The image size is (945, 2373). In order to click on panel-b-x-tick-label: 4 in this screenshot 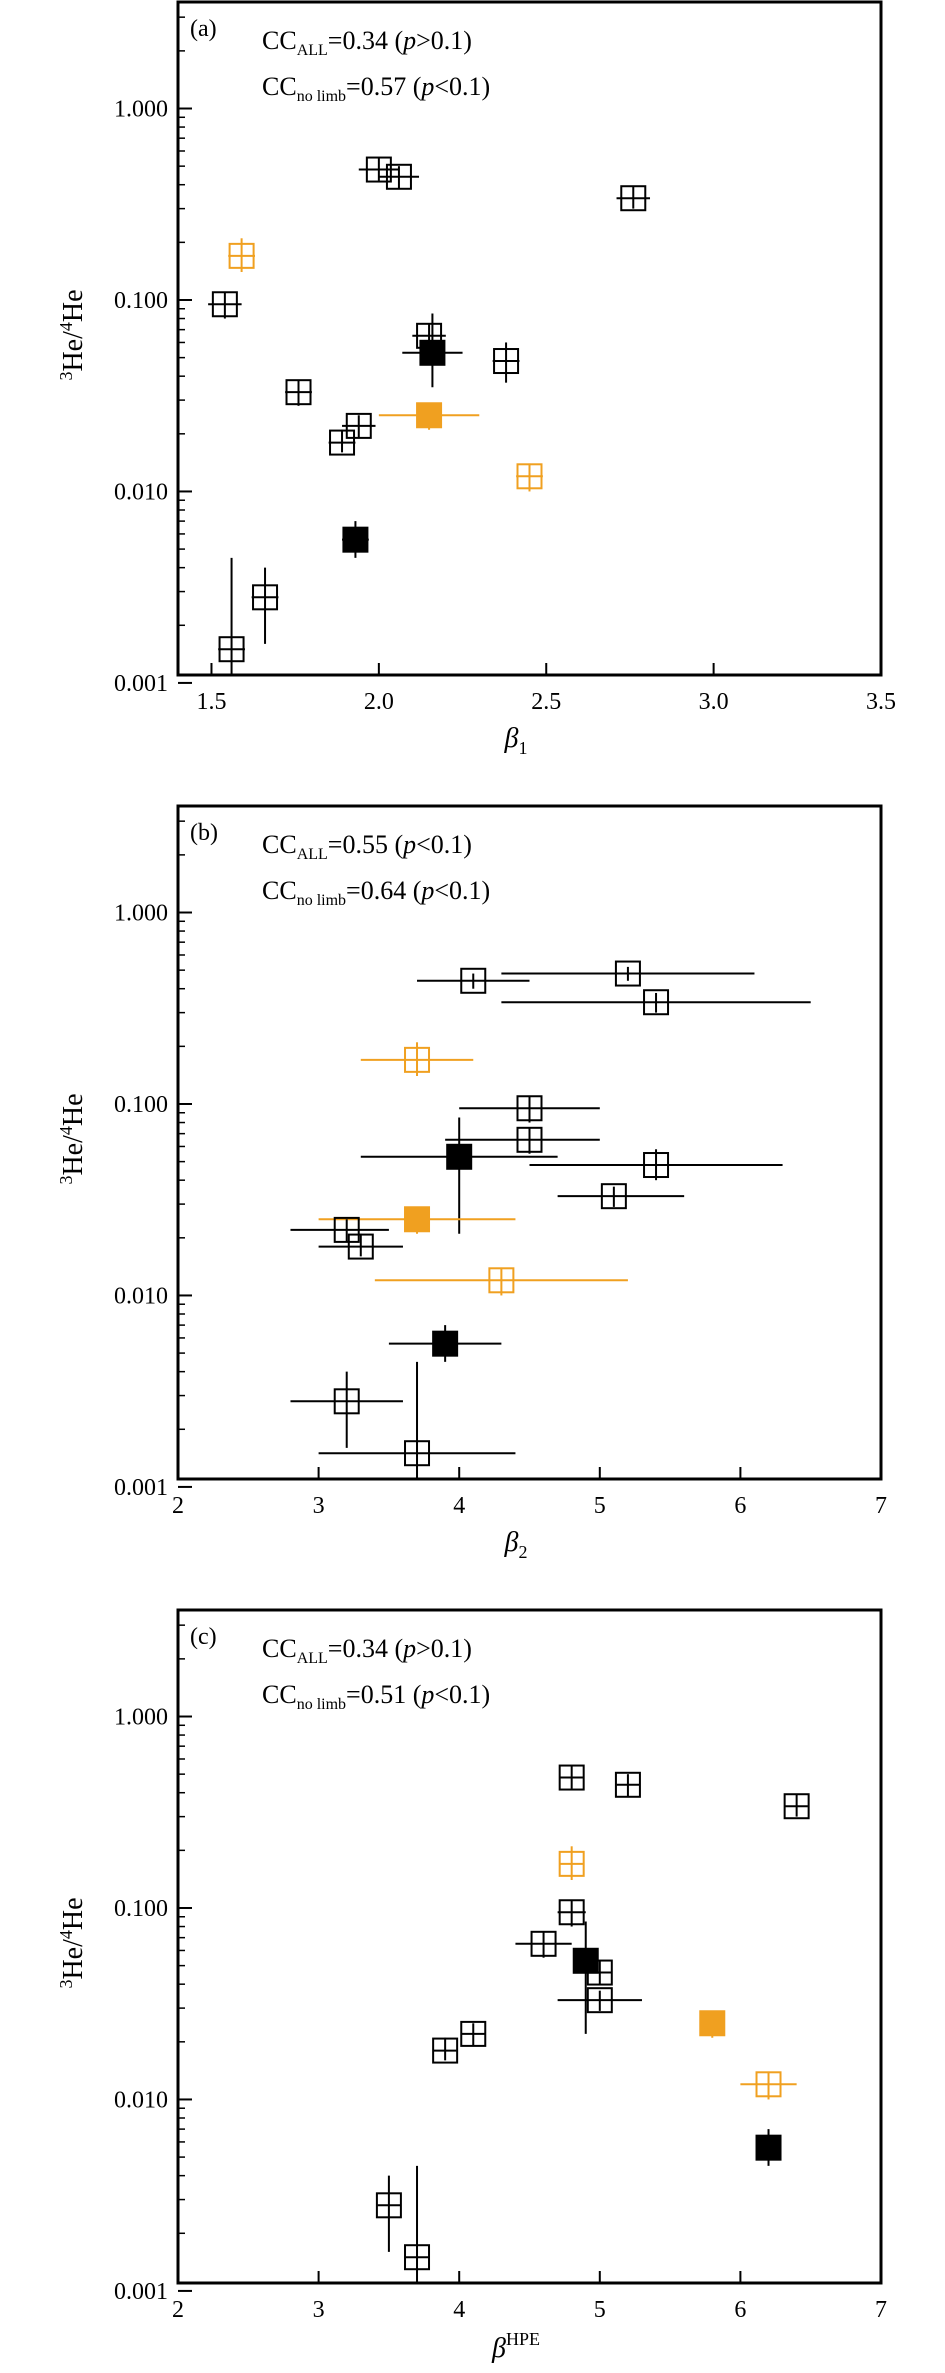, I will do `click(459, 1506)`.